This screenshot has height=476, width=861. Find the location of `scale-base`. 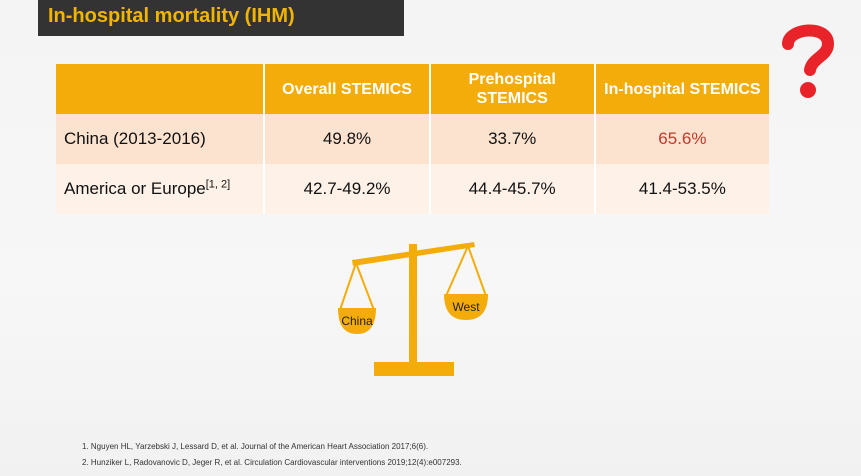

scale-base is located at coordinates (414, 369).